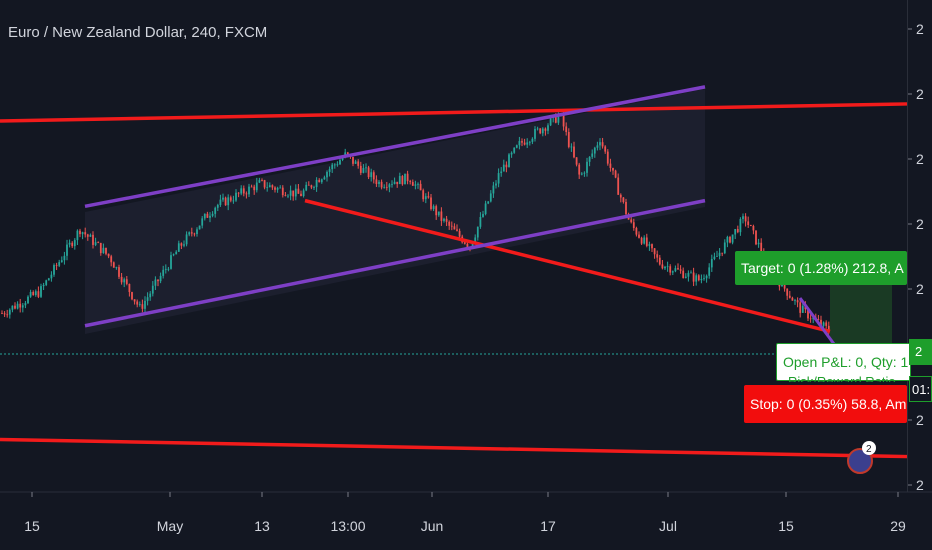 The image size is (932, 550). I want to click on bar-countdown-tag: 01:, so click(920, 389).